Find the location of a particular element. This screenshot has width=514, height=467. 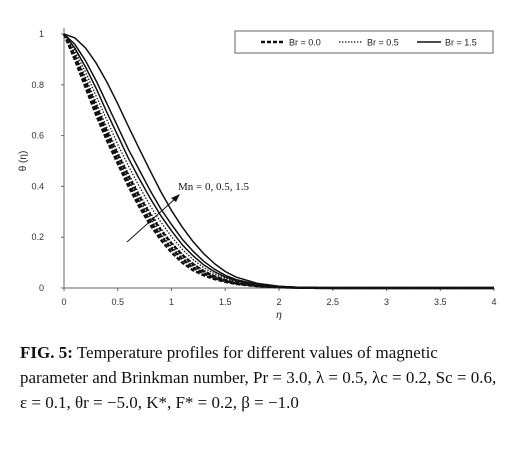

legend-label: Br = 0.5 is located at coordinates (383, 43).